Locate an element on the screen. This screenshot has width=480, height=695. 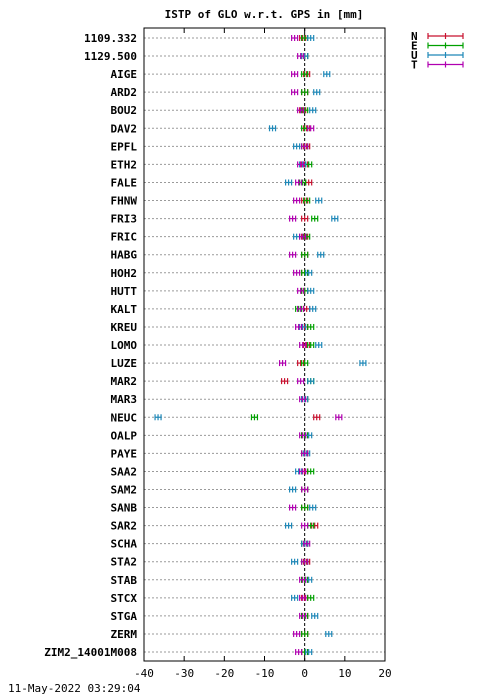
station-label: KALT is located at coordinates (124, 309).